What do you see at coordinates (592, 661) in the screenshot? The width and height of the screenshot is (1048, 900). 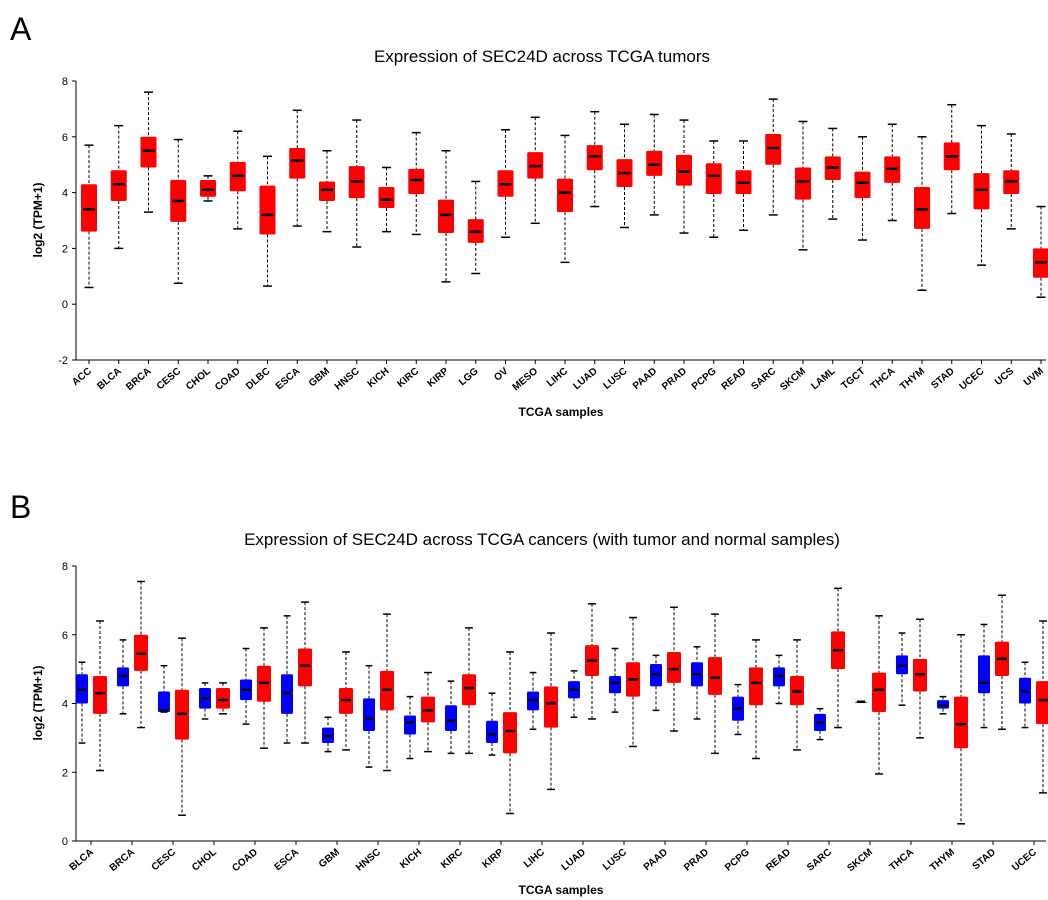 I see `box-tumor-luad` at bounding box center [592, 661].